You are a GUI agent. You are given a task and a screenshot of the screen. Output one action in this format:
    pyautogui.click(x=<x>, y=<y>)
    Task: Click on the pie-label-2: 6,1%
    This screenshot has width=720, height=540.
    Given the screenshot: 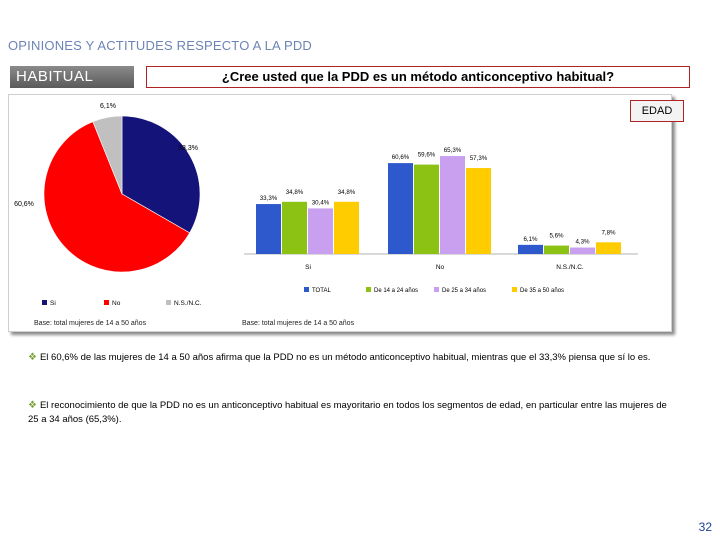 What is the action you would take?
    pyautogui.click(x=108, y=106)
    